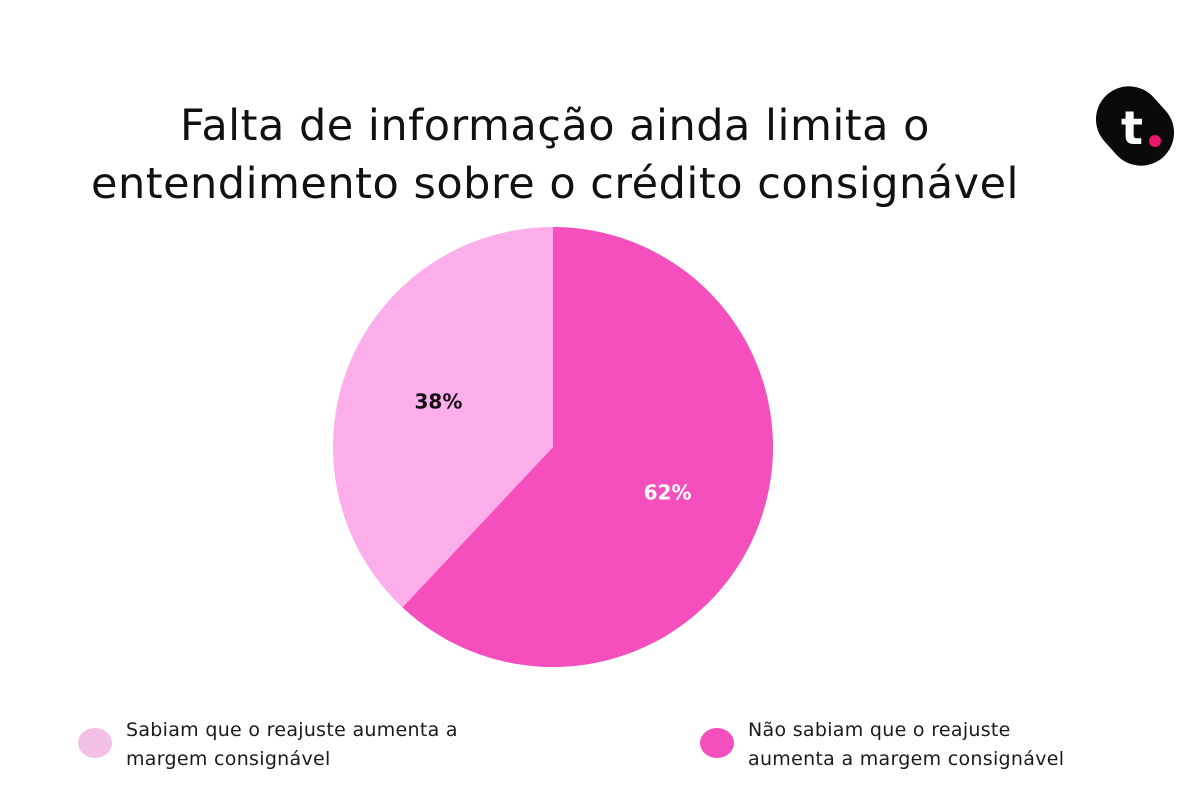  Describe the element at coordinates (717, 743) in the screenshot. I see `legend-swatch-nao-sabiam` at that location.